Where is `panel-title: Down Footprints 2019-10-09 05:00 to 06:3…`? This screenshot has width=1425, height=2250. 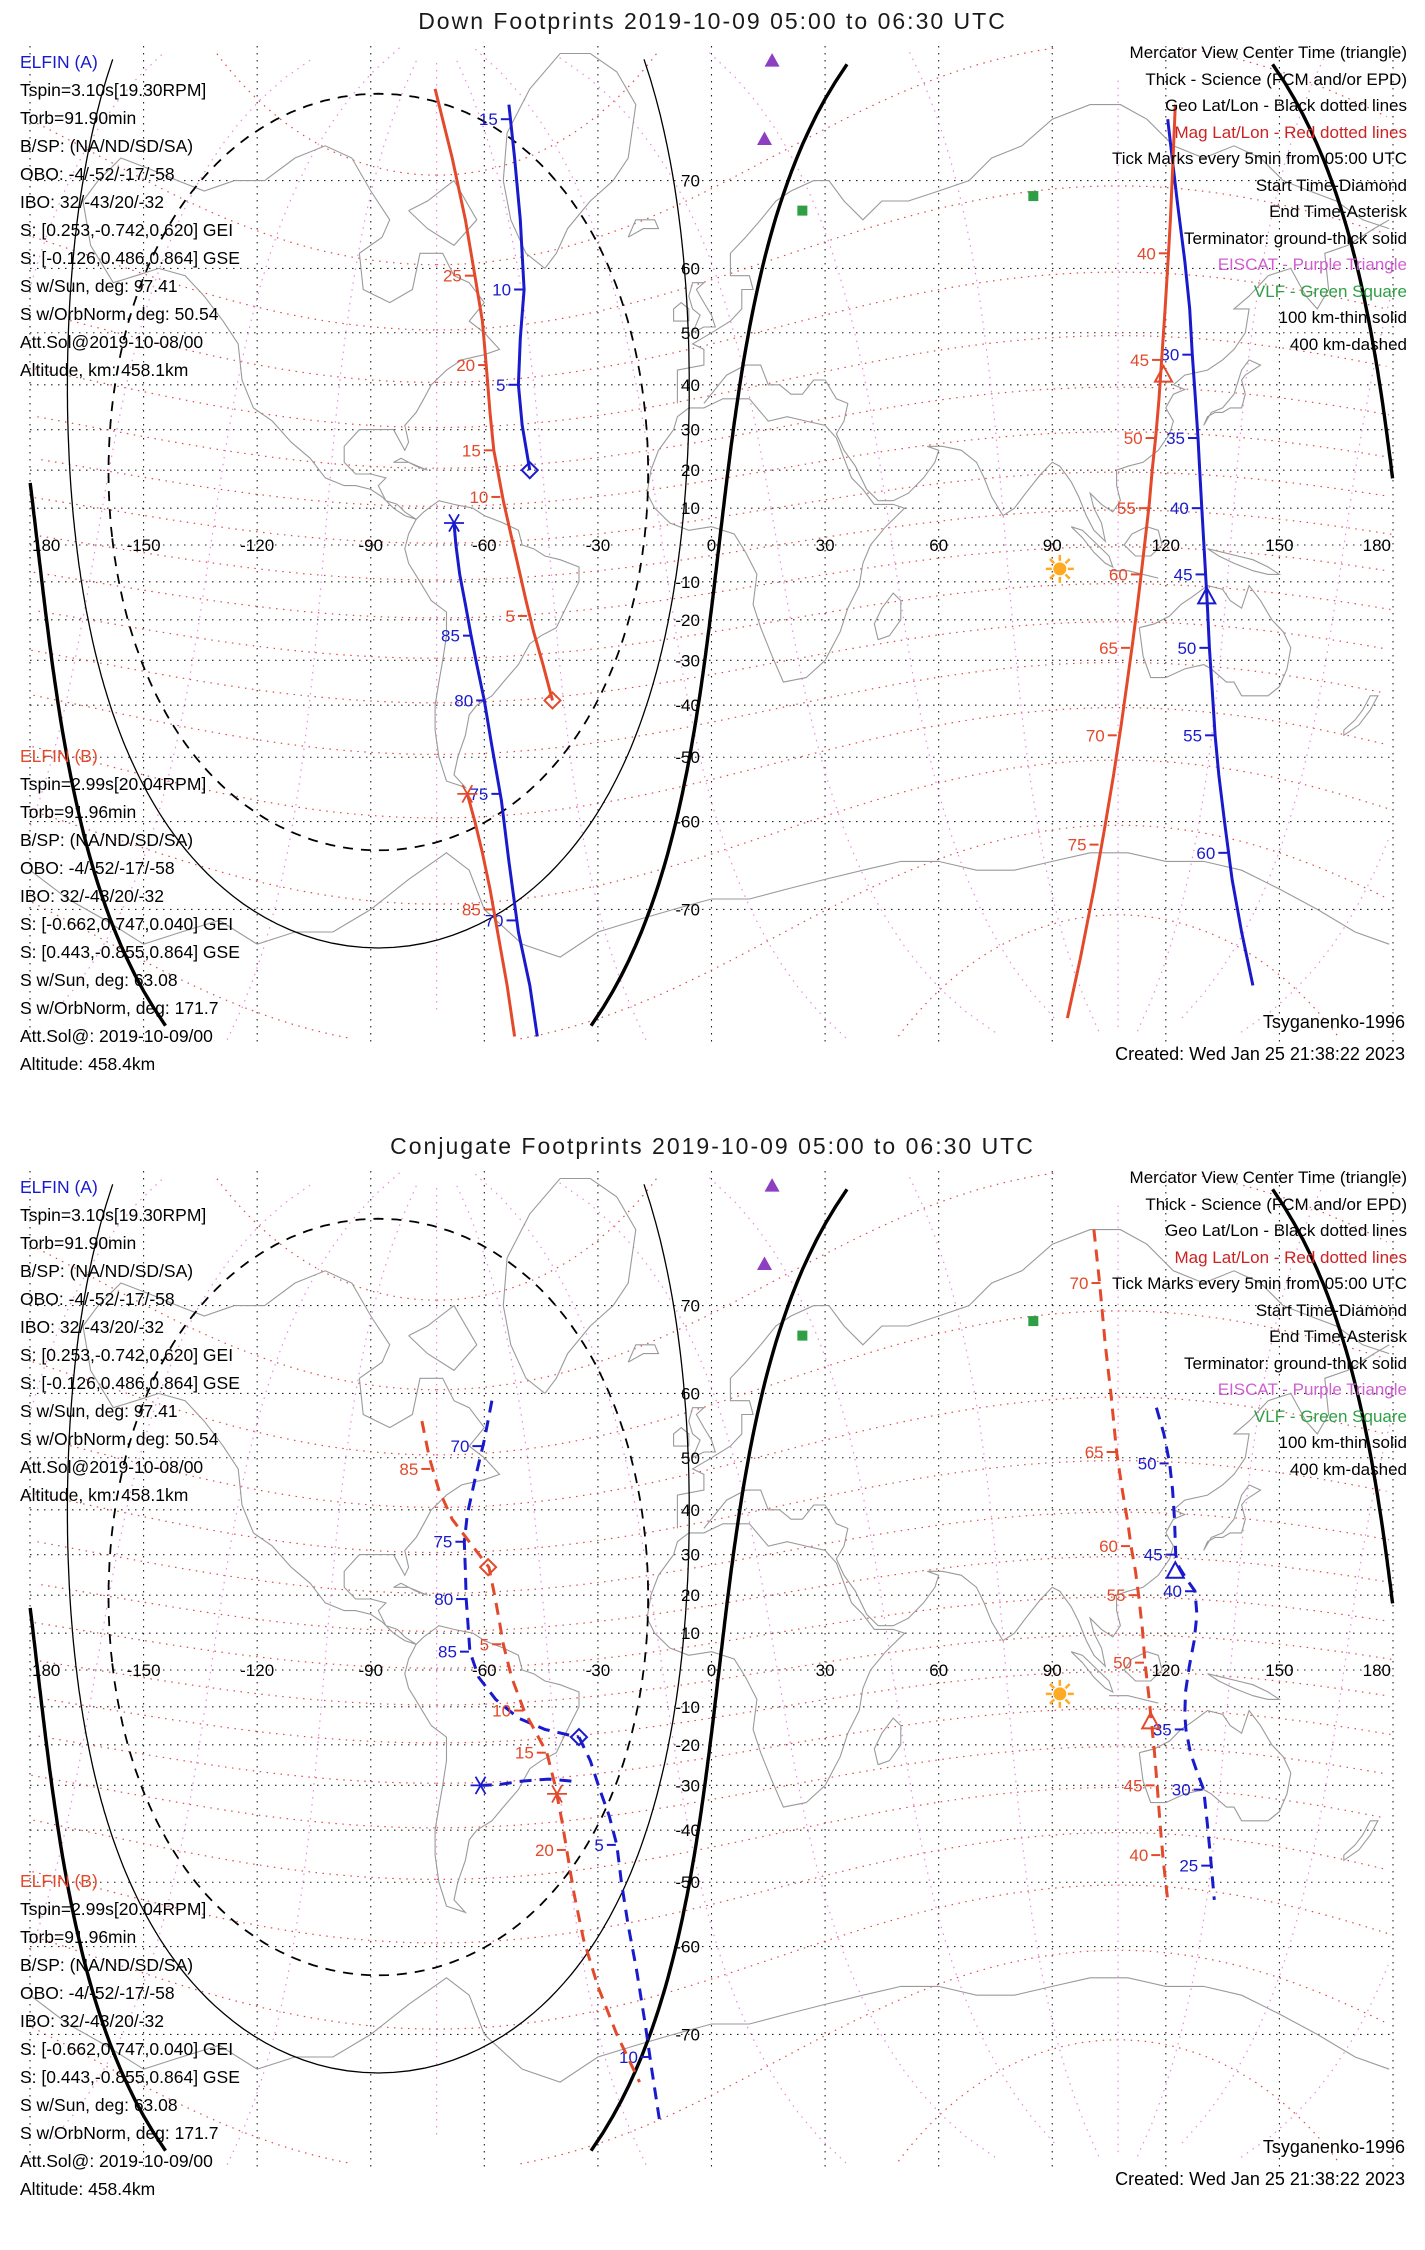
panel-title: Down Footprints 2019-10-09 05:00 to 06:3… is located at coordinates (712, 21).